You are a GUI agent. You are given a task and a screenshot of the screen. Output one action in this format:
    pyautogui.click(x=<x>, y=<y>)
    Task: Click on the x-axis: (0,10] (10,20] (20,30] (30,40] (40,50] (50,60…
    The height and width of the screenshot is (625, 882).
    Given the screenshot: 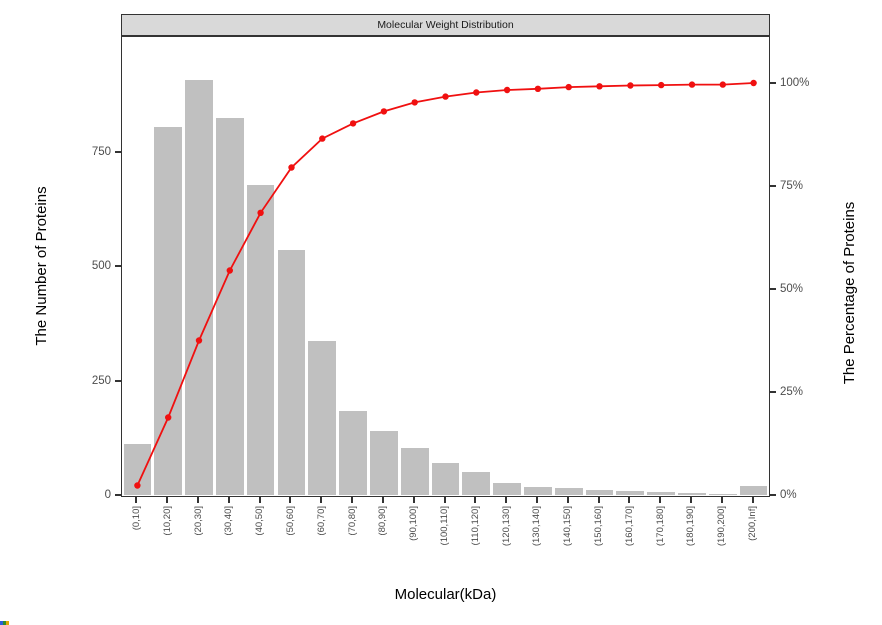 What is the action you would take?
    pyautogui.click(x=445, y=537)
    